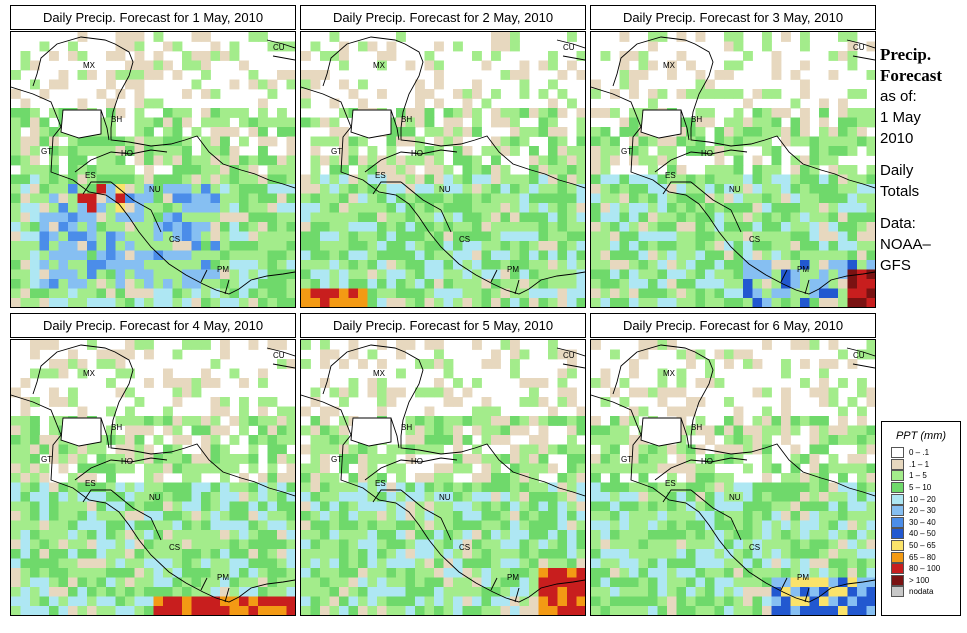 The image size is (967, 633). Describe the element at coordinates (897, 453) in the screenshot. I see `legend-swatch` at that location.